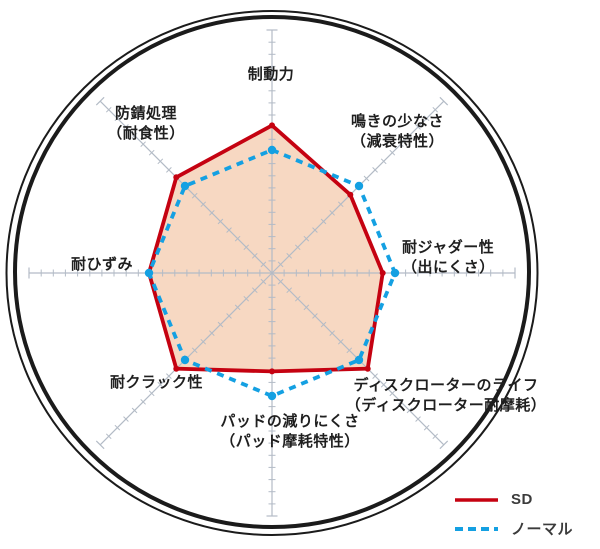 The height and width of the screenshot is (549, 600). I want to click on axis-label-line1: 耐ひずみ, so click(102, 264).